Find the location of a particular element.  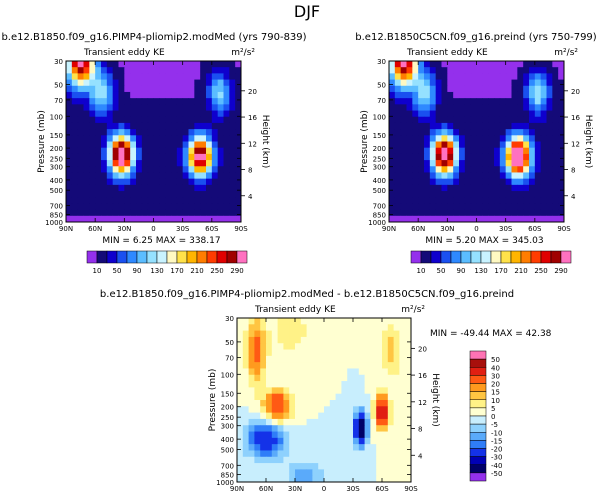

y-tick-label: 700 is located at coordinates (56, 207).